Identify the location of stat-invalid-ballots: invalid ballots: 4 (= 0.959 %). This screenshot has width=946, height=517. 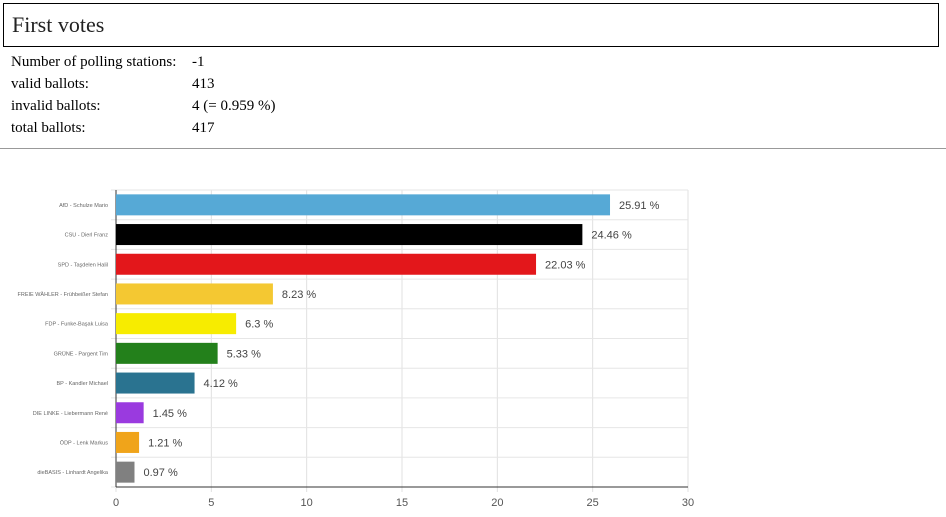
(143, 106).